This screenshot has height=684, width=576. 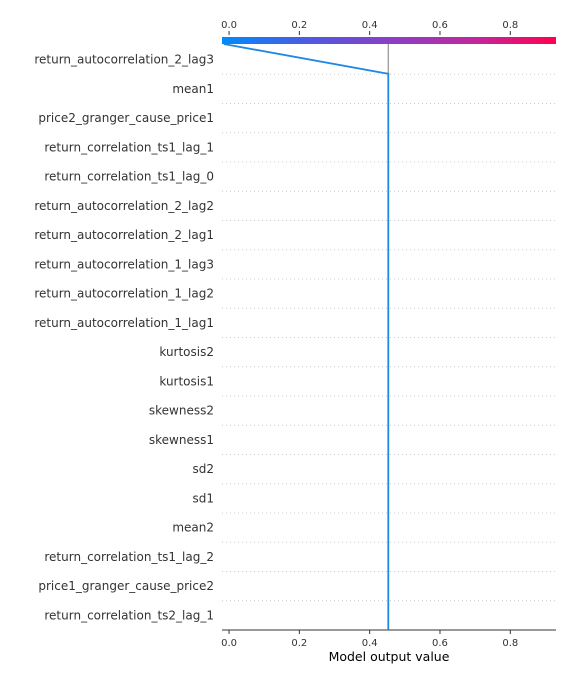 What do you see at coordinates (203, 469) in the screenshot?
I see `feature-label: sd2` at bounding box center [203, 469].